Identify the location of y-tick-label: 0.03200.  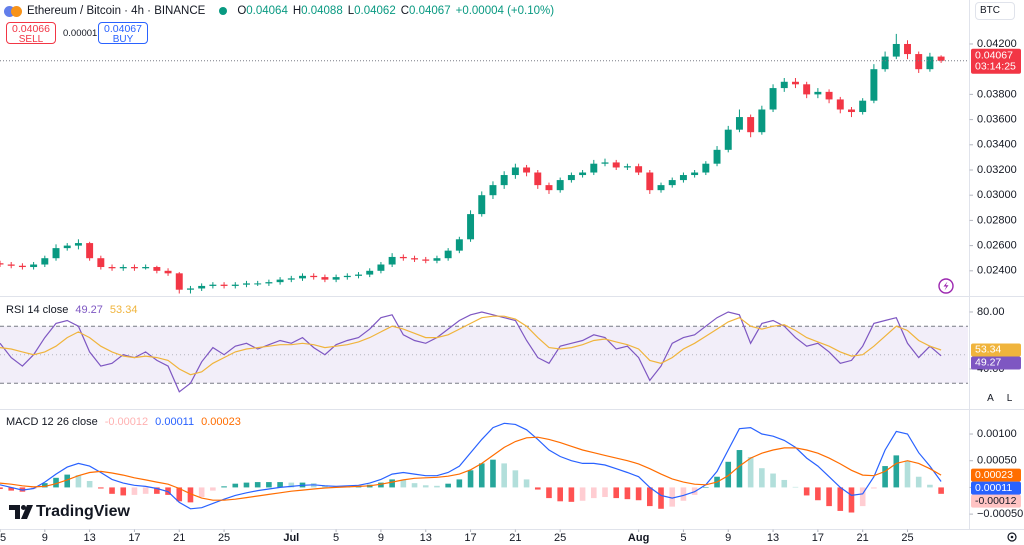
(997, 170).